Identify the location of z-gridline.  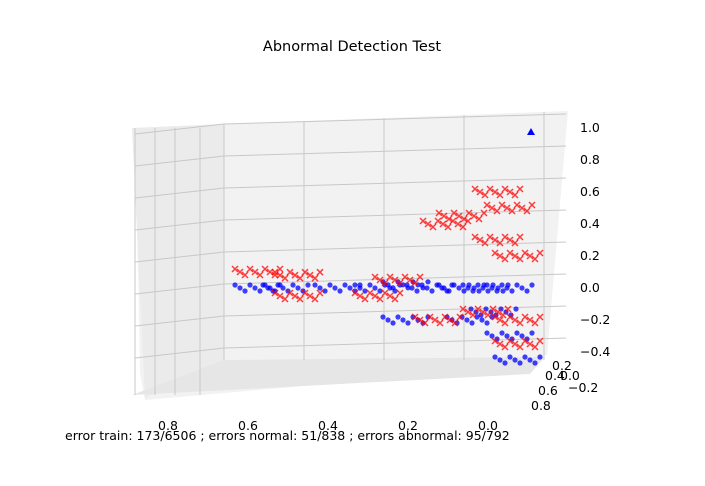
(395, 247).